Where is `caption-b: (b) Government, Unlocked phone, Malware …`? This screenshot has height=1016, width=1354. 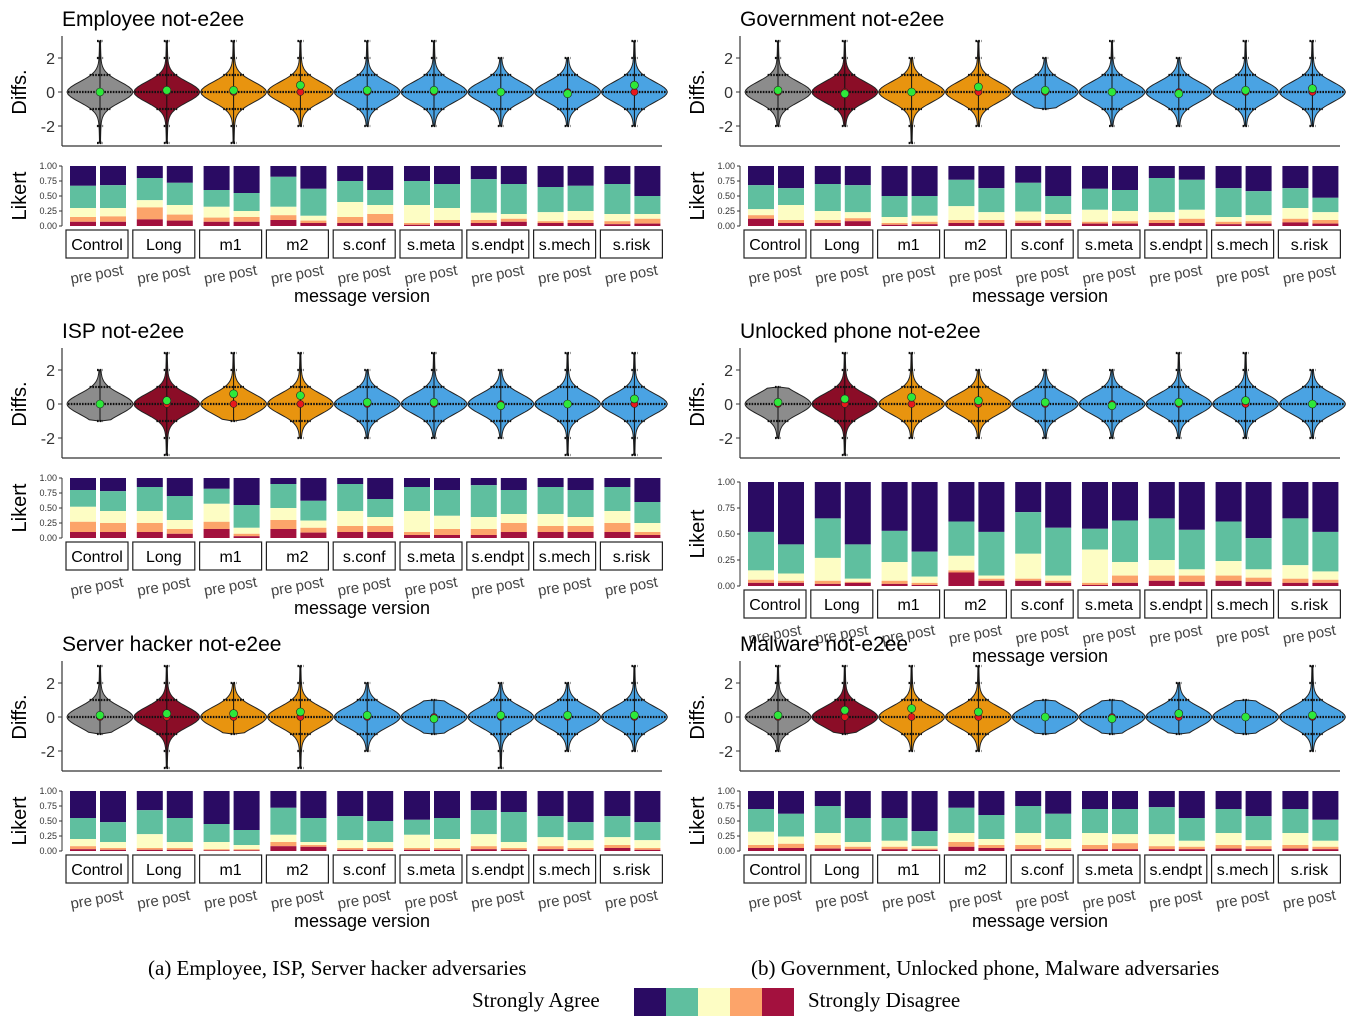
caption-b: (b) Government, Unlocked phone, Malware … is located at coordinates (985, 968).